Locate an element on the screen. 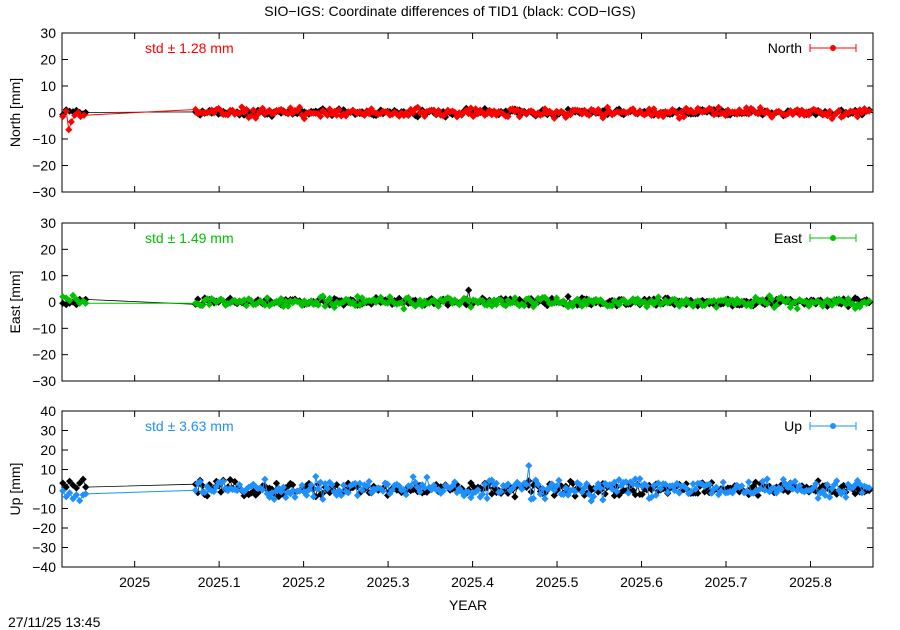 This screenshot has width=900, height=630. legend-label: North is located at coordinates (785, 48).